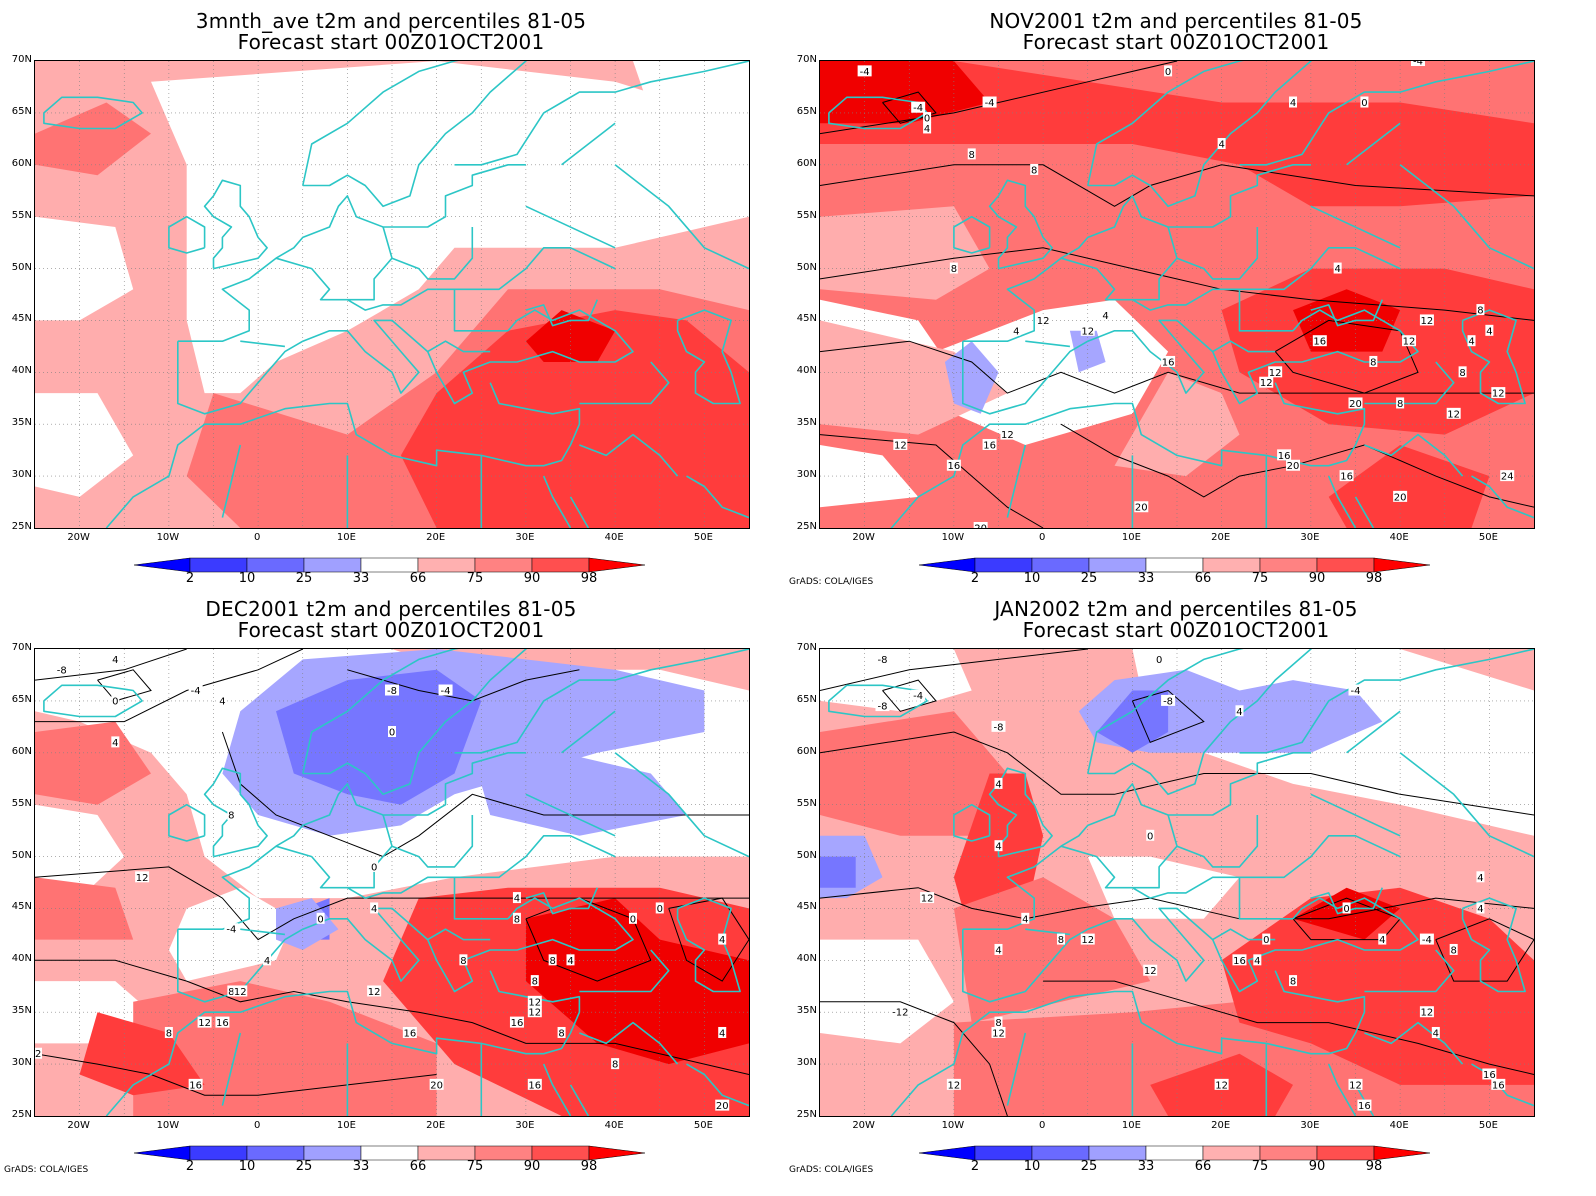 The width and height of the screenshot is (1596, 1196). I want to click on shade-mid-blue, so click(379, 737).